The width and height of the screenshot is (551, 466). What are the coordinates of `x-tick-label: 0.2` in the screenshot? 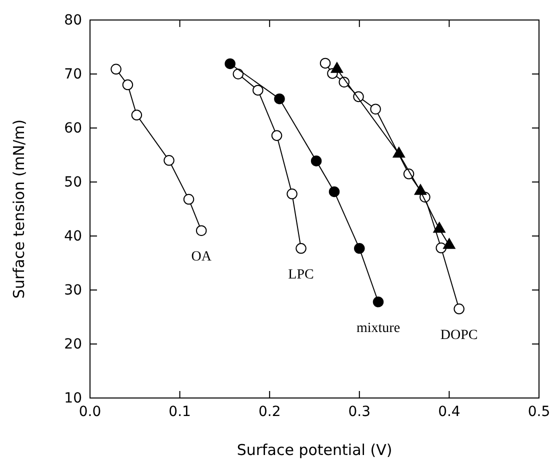 It's located at (269, 412).